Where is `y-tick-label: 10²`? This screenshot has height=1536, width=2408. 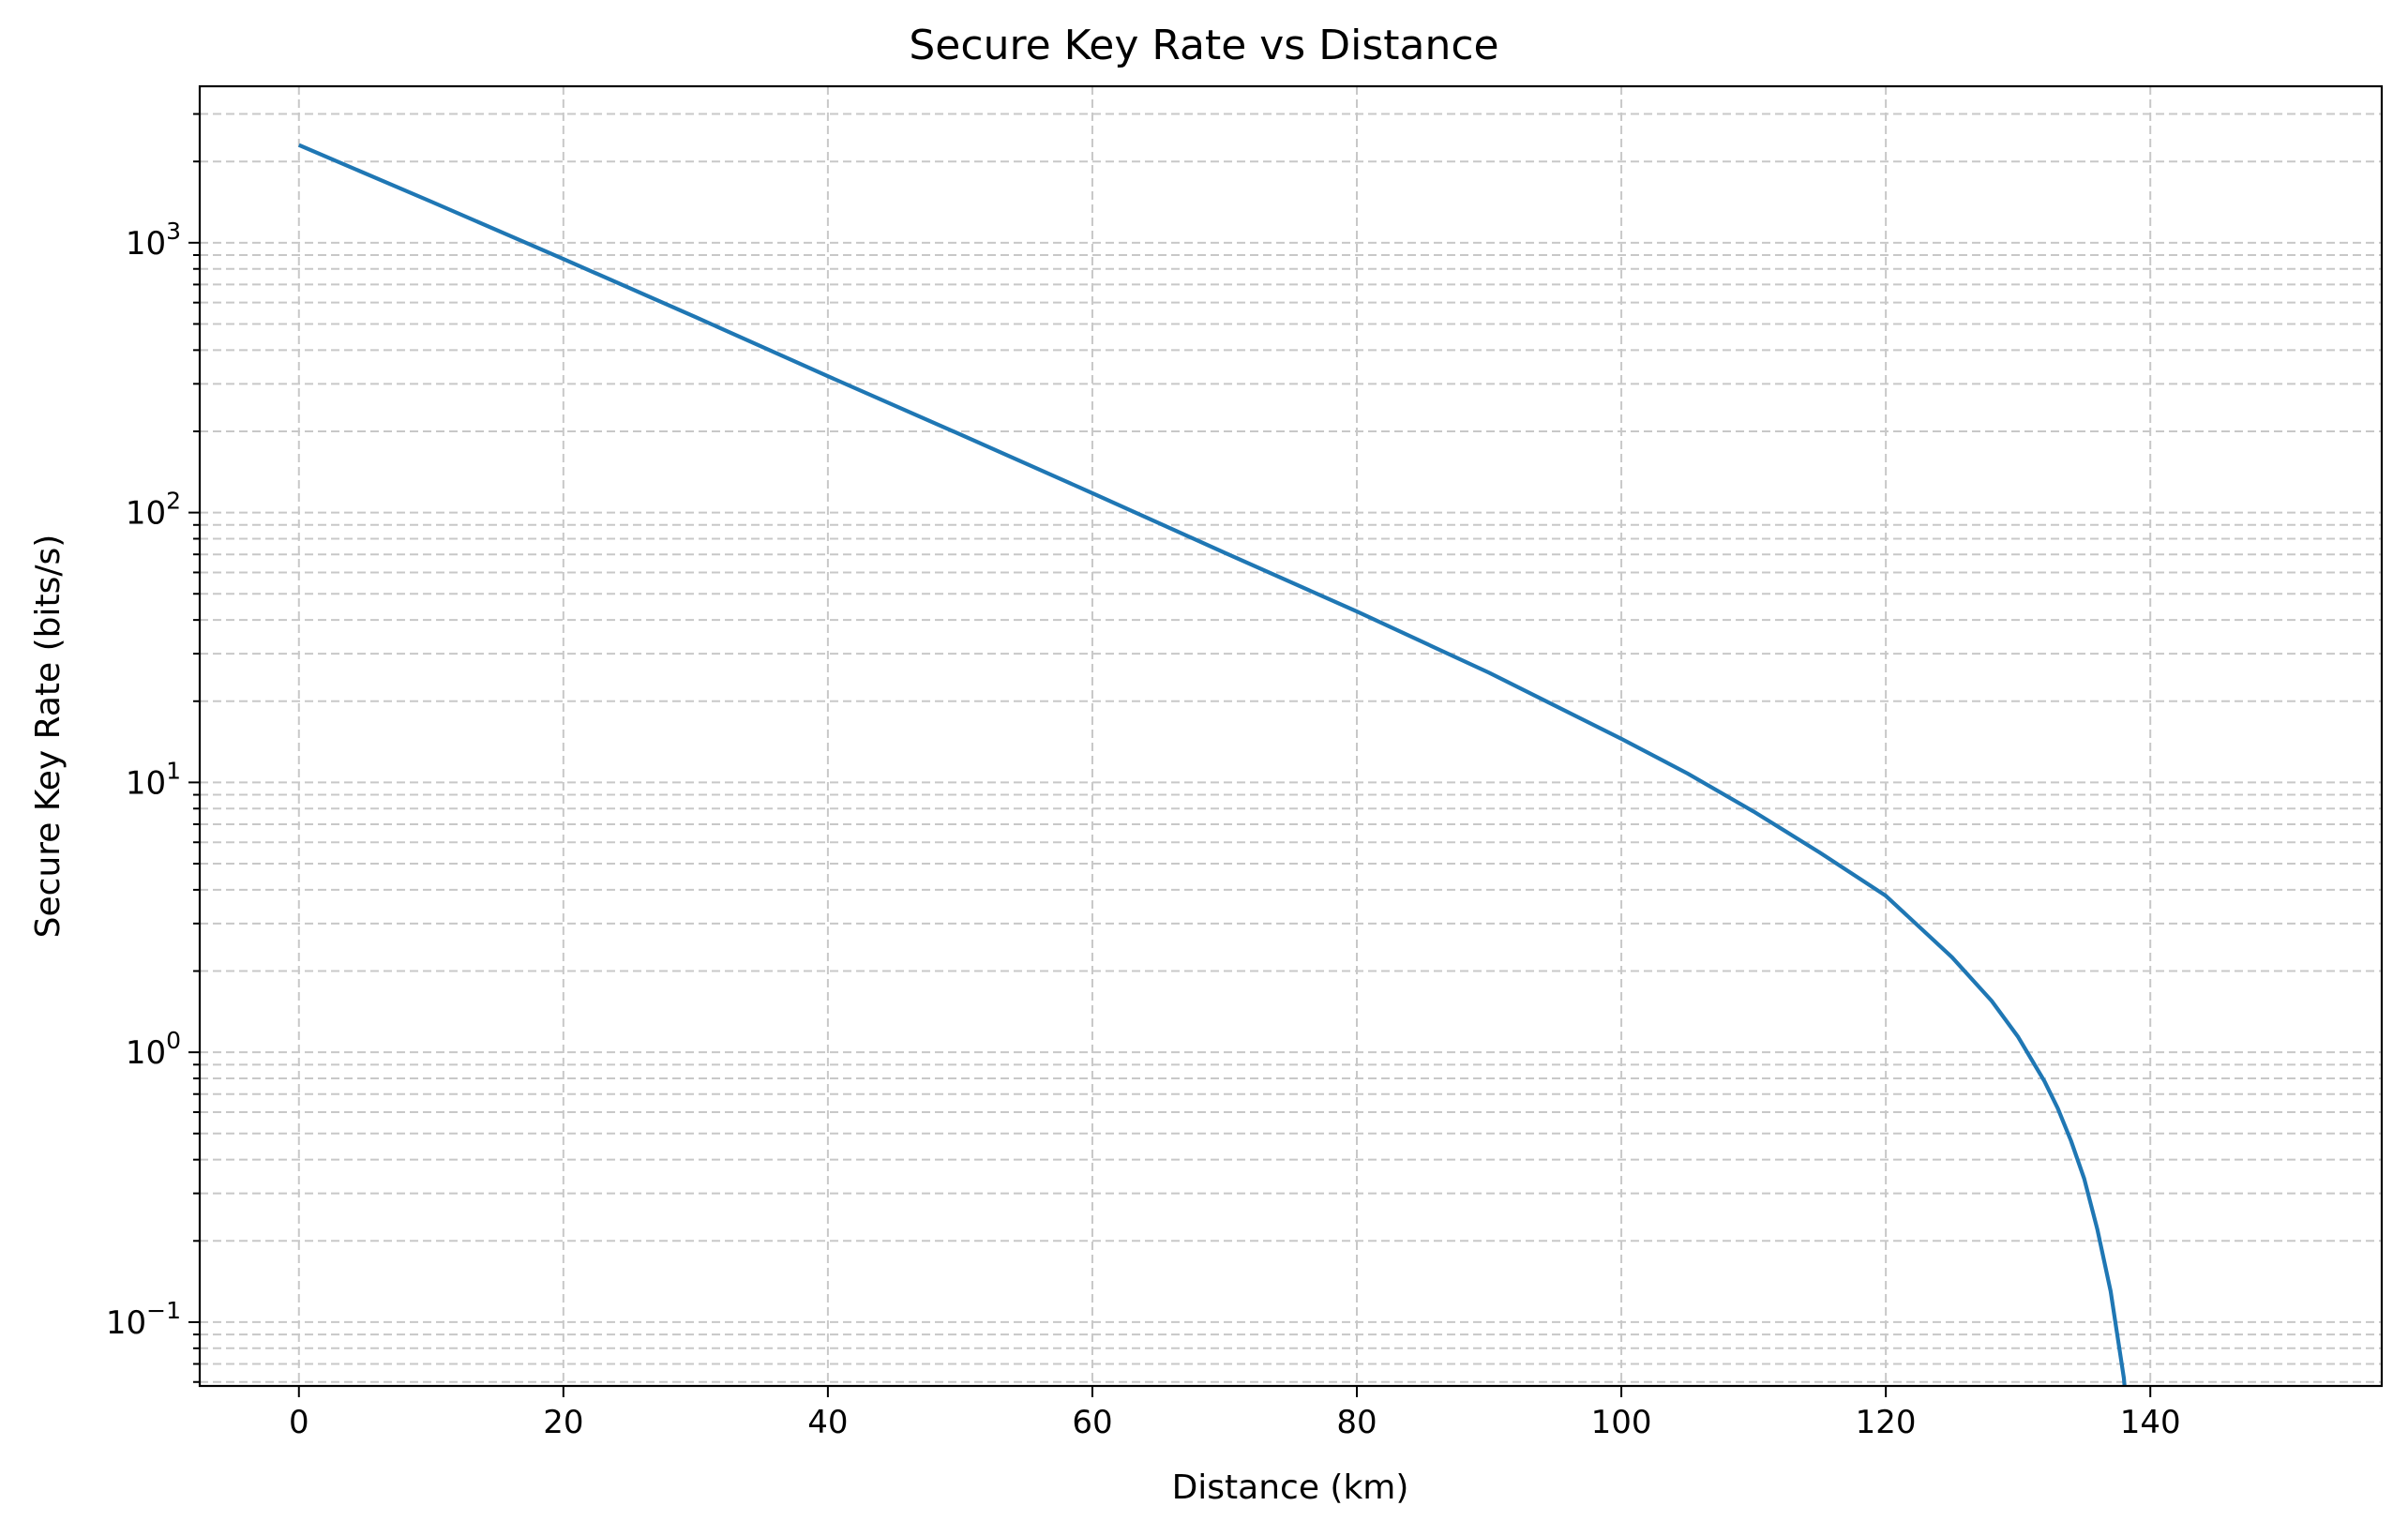 y-tick-label: 10² is located at coordinates (153, 510).